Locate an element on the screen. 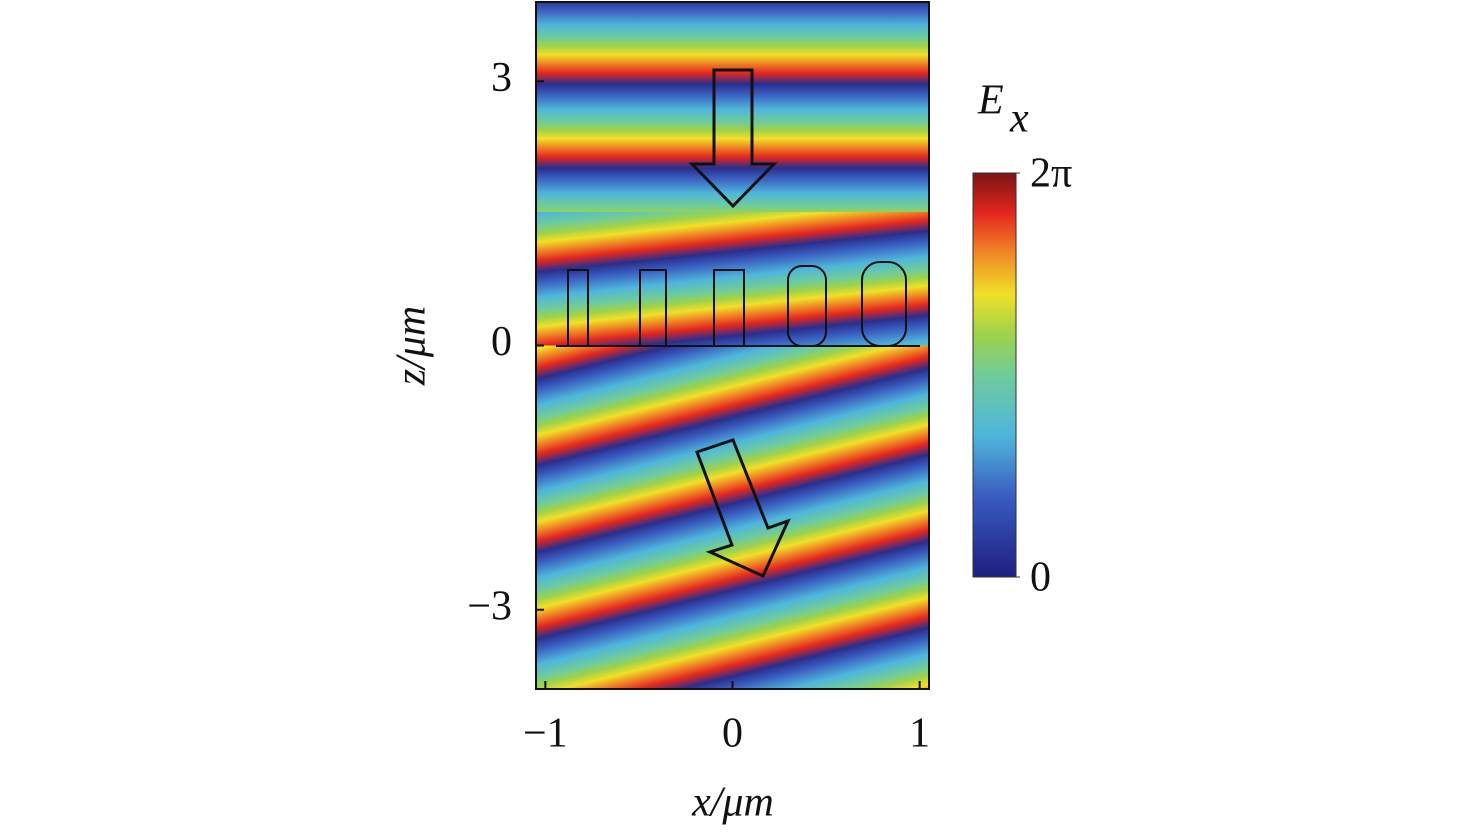 The width and height of the screenshot is (1476, 840). overlay is located at coordinates (738, 323).